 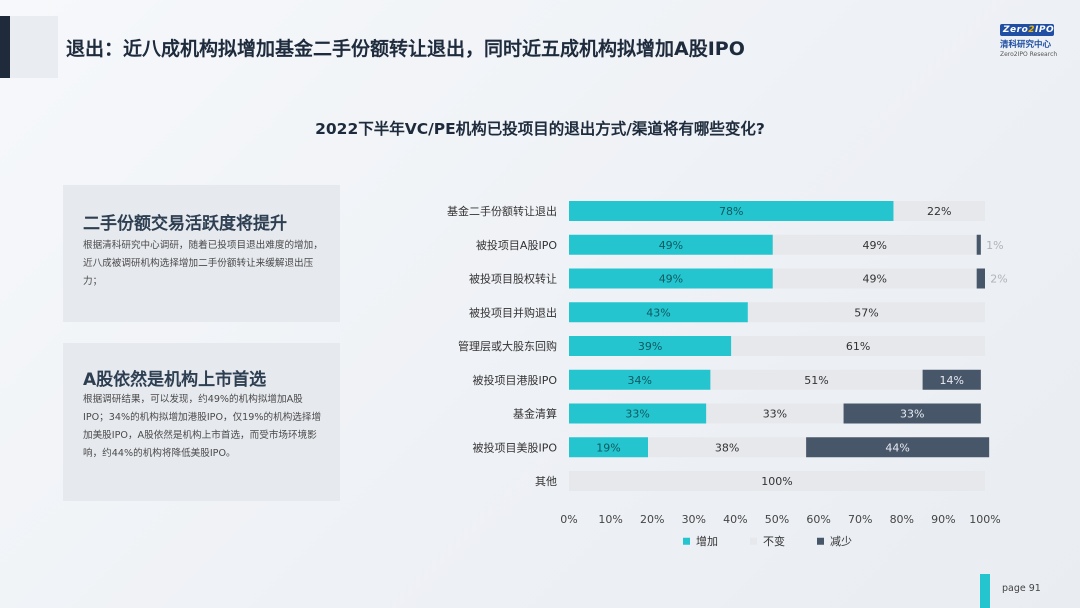 I want to click on x-tick-label: 10%, so click(x=610, y=519).